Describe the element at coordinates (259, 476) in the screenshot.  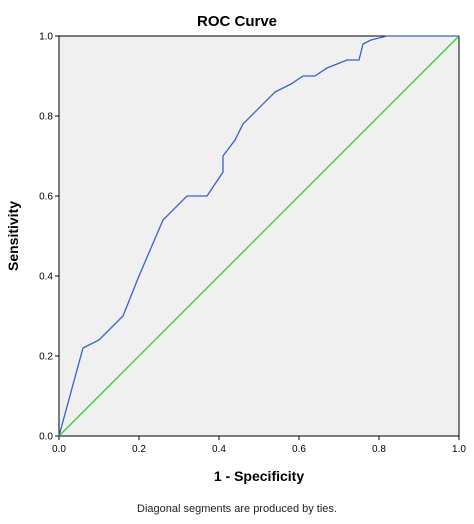
I see `x-axis-label: 1 - Specificity` at that location.